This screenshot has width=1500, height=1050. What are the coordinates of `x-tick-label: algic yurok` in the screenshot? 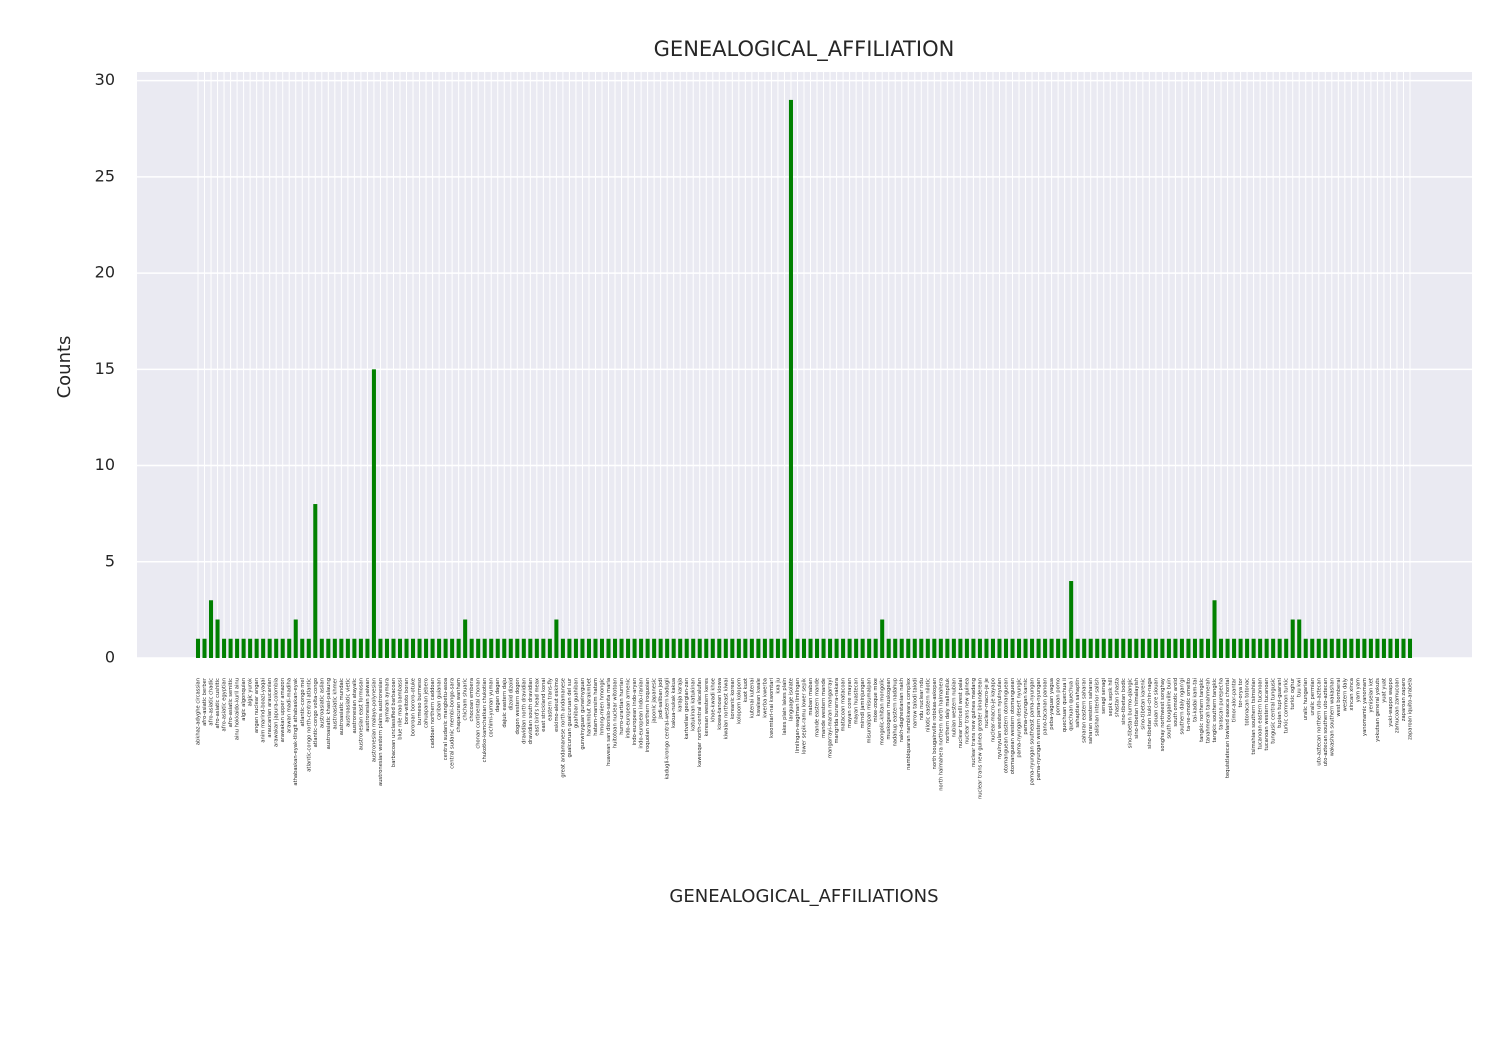 It's located at (251, 692).